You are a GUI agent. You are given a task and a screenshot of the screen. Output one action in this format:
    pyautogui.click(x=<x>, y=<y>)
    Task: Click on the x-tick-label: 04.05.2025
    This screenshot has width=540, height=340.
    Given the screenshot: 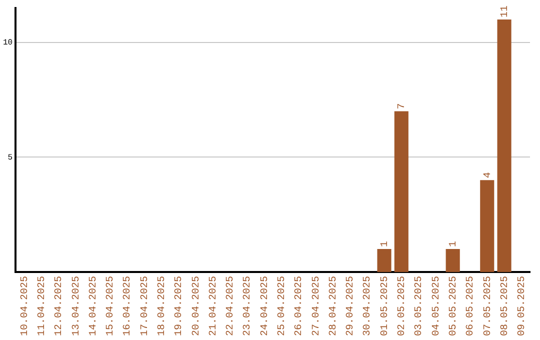 What is the action you would take?
    pyautogui.click(x=436, y=306)
    